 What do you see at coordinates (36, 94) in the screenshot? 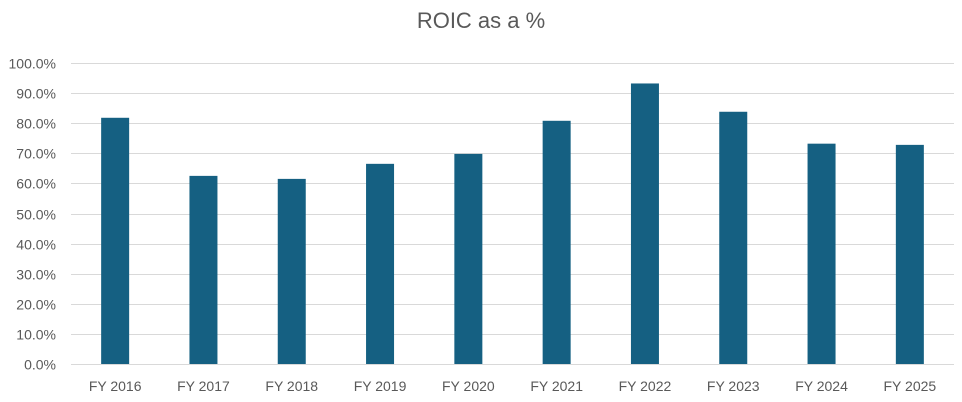
I see `y-tick-label: 90.0%` at bounding box center [36, 94].